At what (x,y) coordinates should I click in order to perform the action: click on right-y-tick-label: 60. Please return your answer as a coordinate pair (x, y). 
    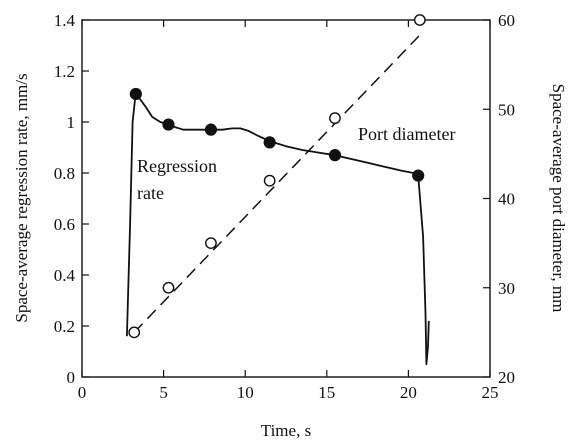
    Looking at the image, I should click on (506, 20).